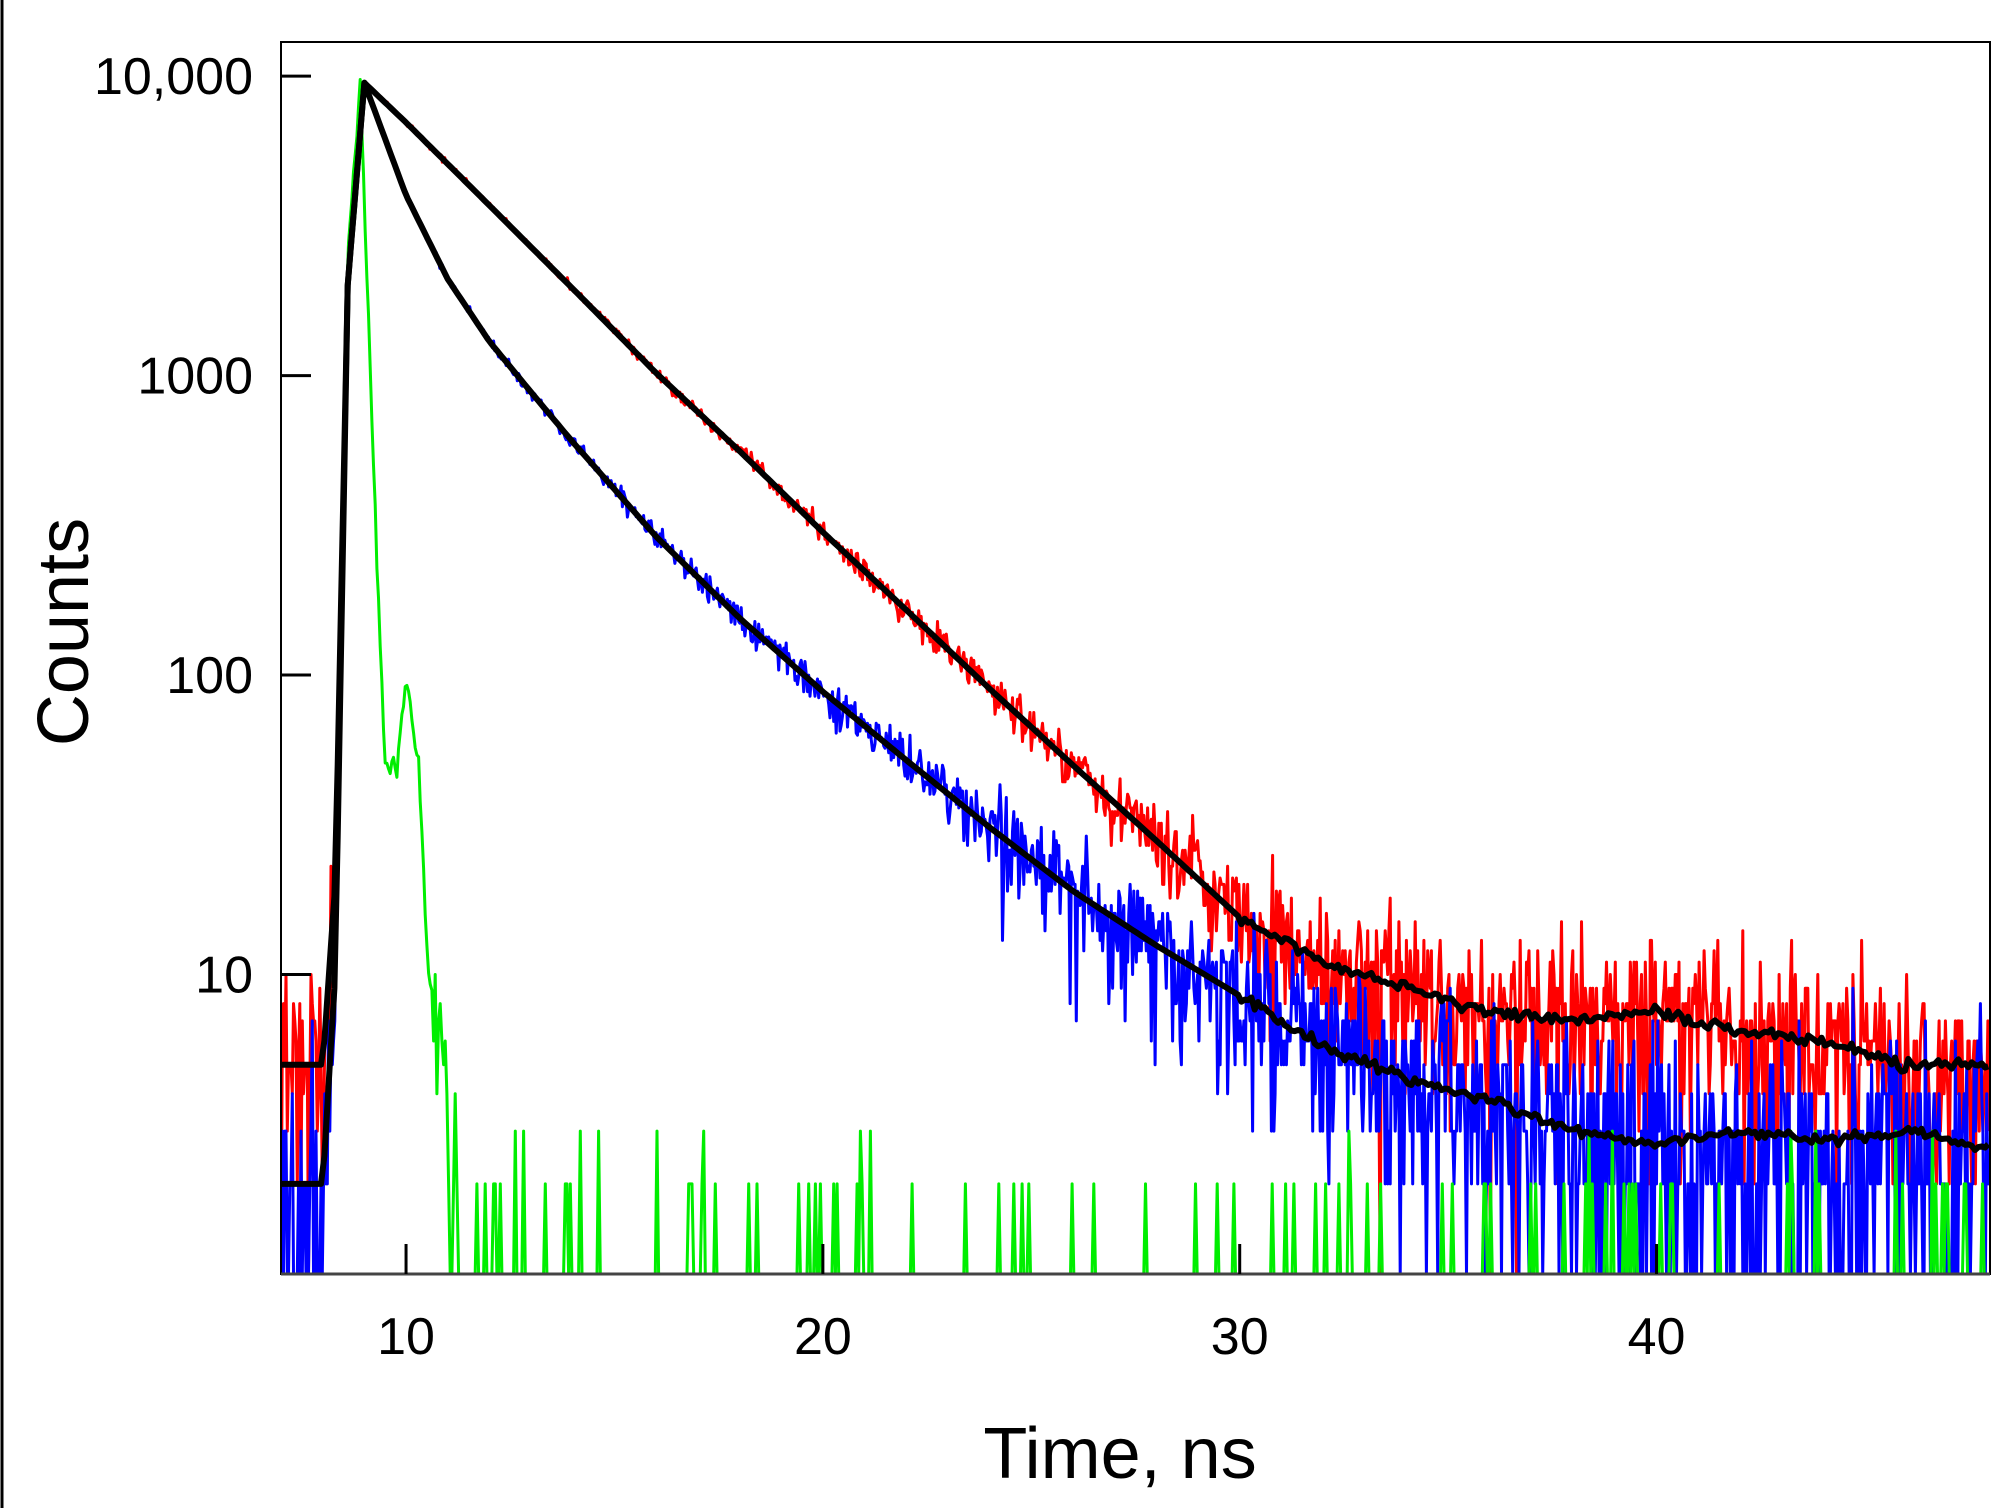  I want to click on x-axis-ticks: 10 20 30 40, so click(1031, 1305).